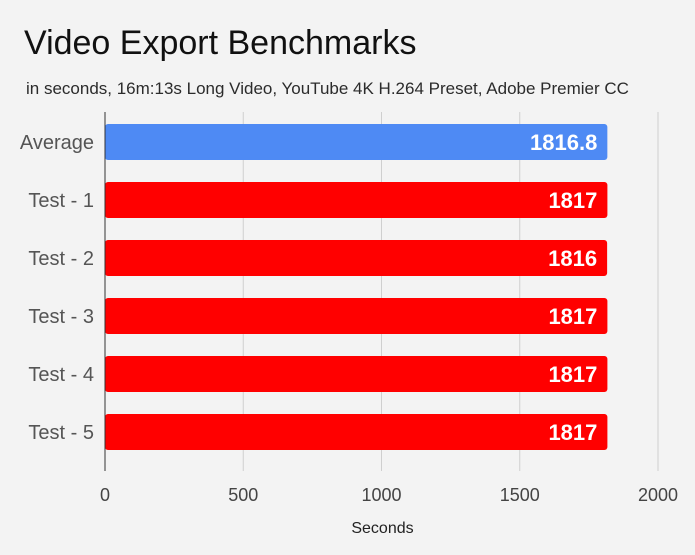 The image size is (695, 555). Describe the element at coordinates (61, 317) in the screenshot. I see `category-label: Test - 3` at that location.